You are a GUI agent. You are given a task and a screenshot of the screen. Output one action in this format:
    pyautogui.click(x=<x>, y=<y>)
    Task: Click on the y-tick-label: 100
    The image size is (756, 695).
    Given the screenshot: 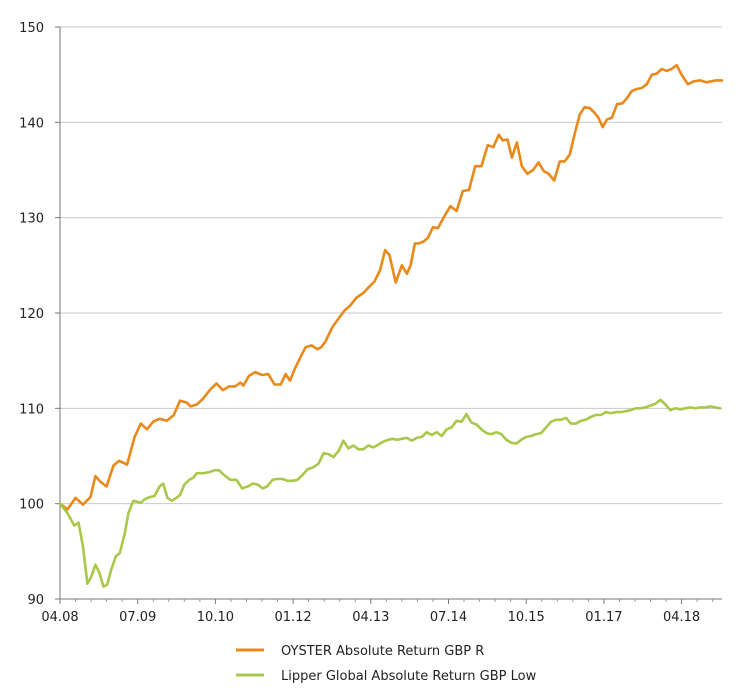 What is the action you would take?
    pyautogui.click(x=31, y=505)
    